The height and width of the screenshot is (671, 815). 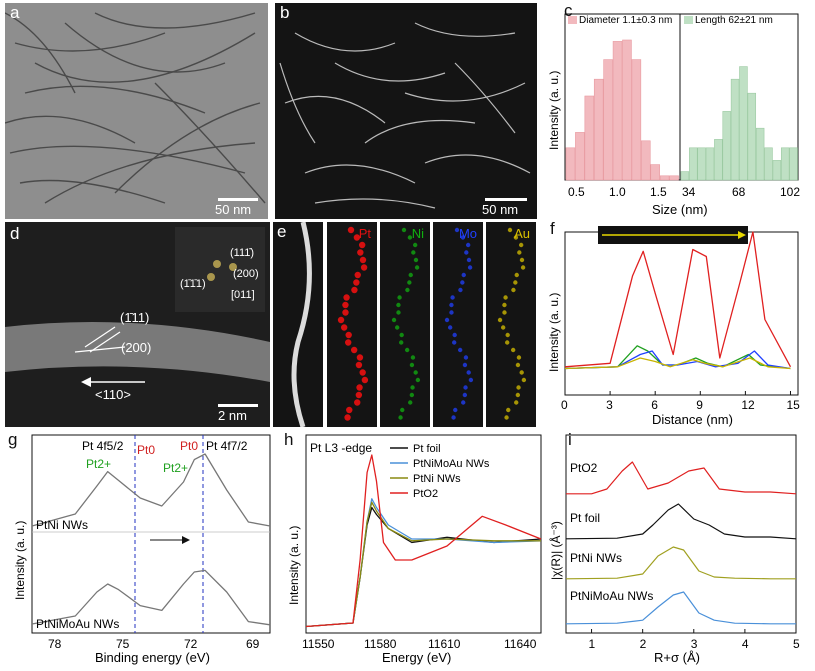 What do you see at coordinates (238, 199) in the screenshot?
I see `scale-bar-a` at bounding box center [238, 199].